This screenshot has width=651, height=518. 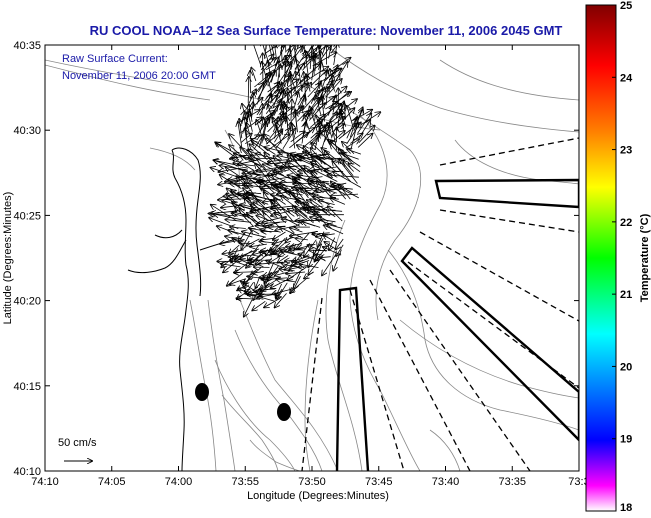 I want to click on x-tick-label: 73:3, so click(x=578, y=482).